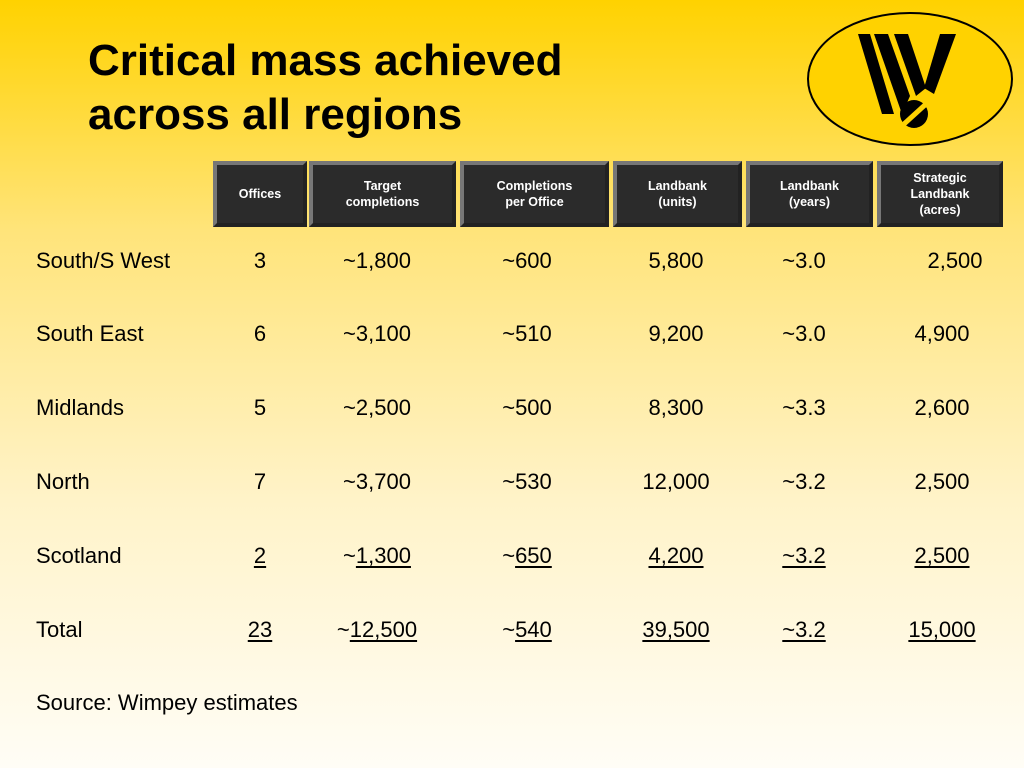 The image size is (1024, 768). I want to click on header-strategic-landbank: Strategic Landbank (acres), so click(940, 194).